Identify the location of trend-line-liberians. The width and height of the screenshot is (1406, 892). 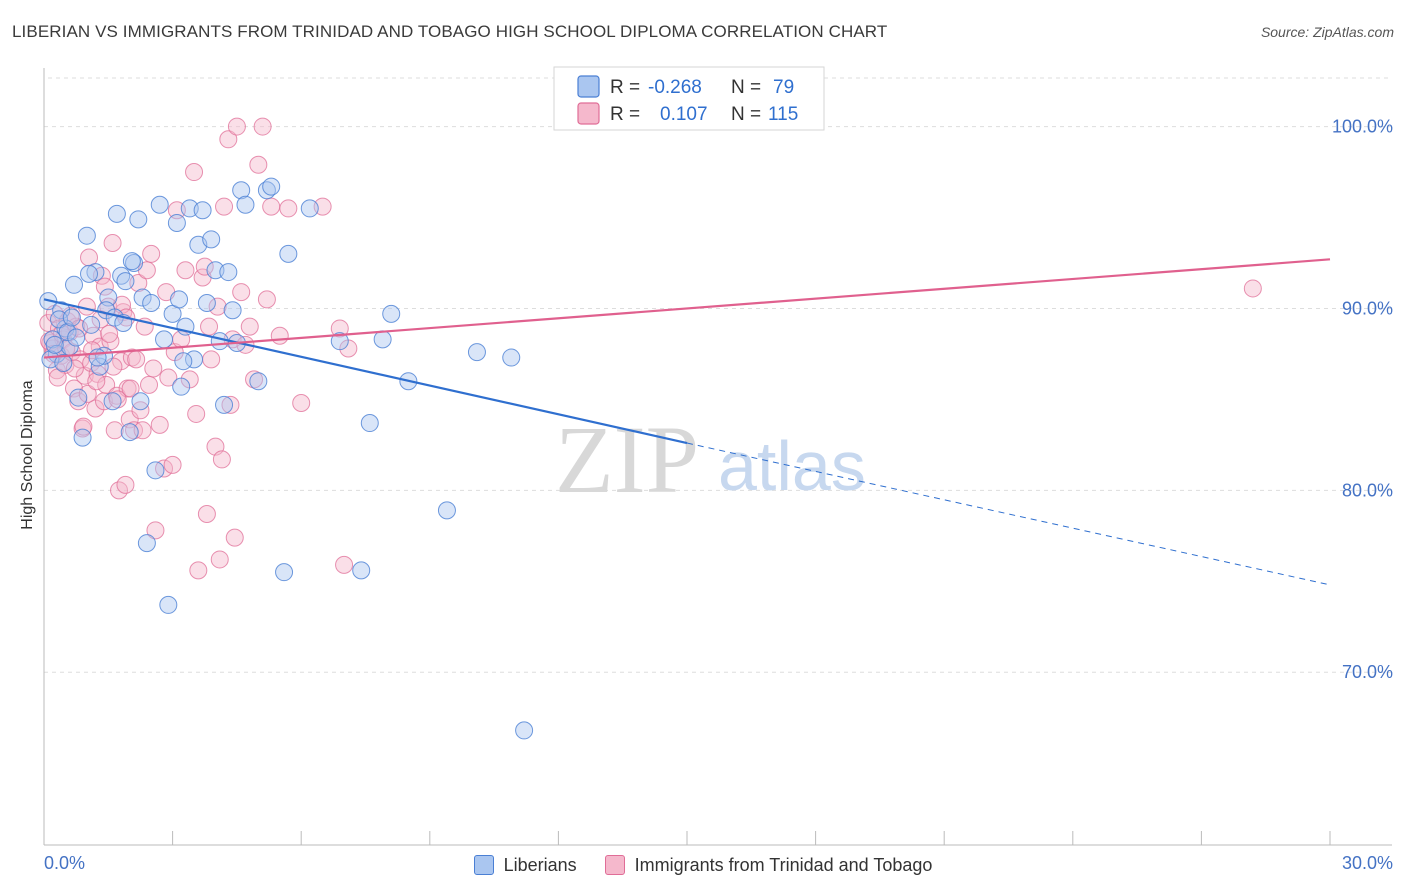
(365, 371).